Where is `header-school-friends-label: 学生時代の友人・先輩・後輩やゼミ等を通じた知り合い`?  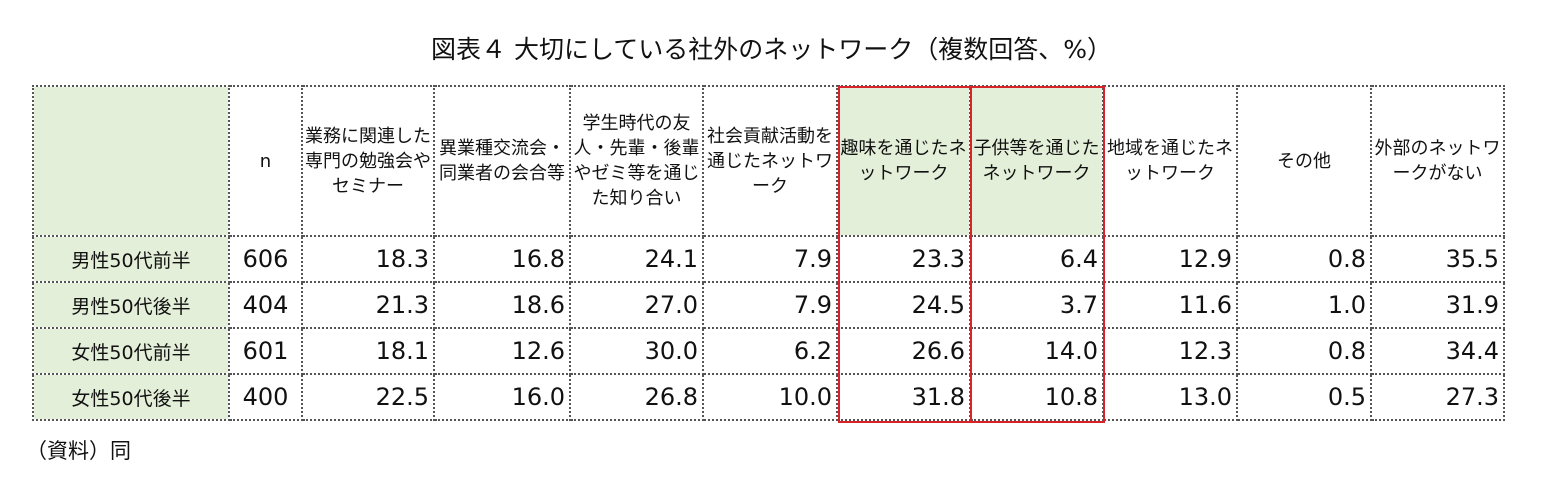
header-school-friends-label: 学生時代の友人・先輩・後輩やゼミ等を通じた知り合い is located at coordinates (636, 161).